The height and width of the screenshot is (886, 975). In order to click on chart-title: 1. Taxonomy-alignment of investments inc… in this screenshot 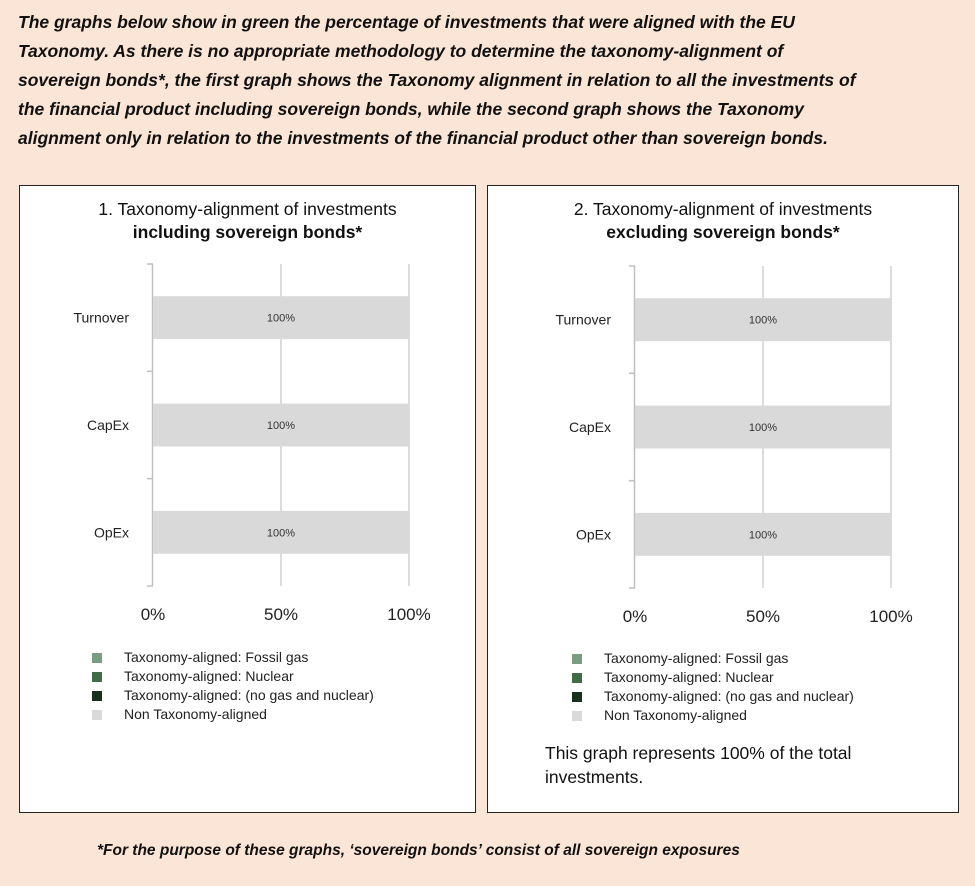, I will do `click(247, 221)`.